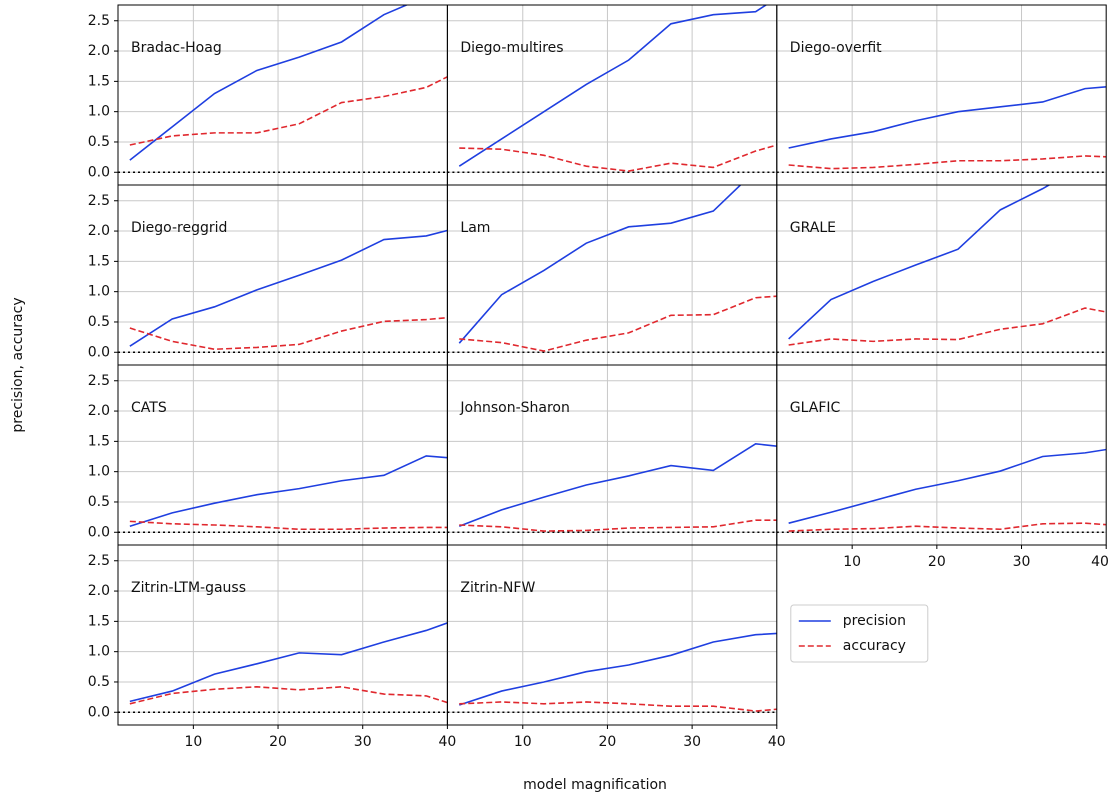  What do you see at coordinates (595, 785) in the screenshot?
I see `x-axis-label: model magnification` at bounding box center [595, 785].